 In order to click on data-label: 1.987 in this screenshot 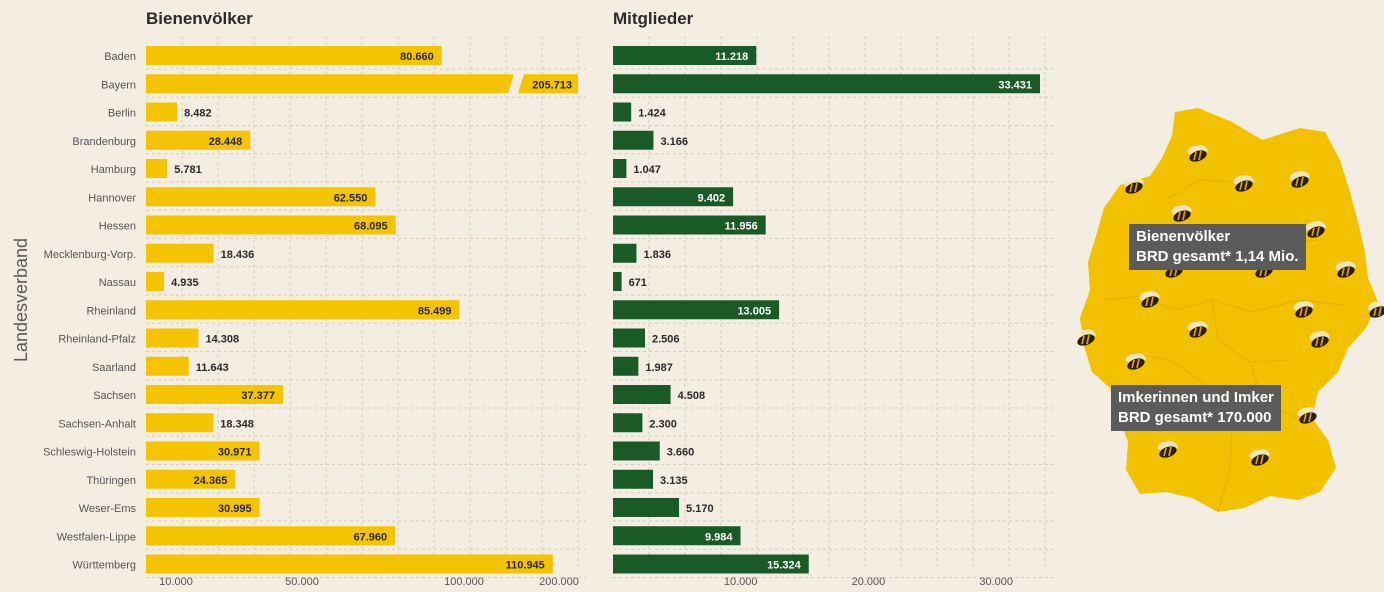, I will do `click(659, 368)`.